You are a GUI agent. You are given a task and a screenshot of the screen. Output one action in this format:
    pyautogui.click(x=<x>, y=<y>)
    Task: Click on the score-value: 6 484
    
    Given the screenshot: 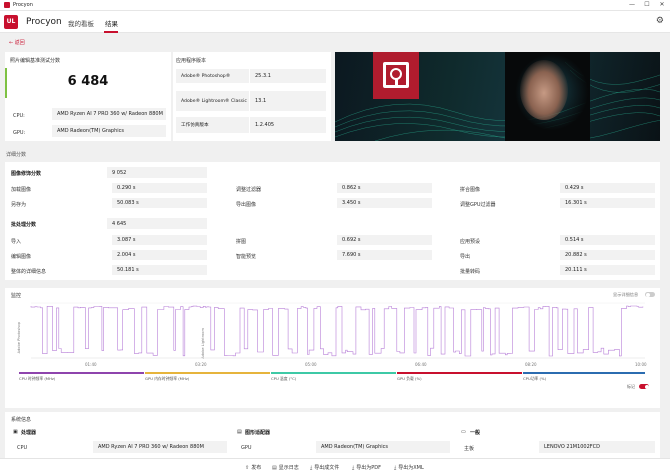 What is the action you would take?
    pyautogui.click(x=88, y=81)
    